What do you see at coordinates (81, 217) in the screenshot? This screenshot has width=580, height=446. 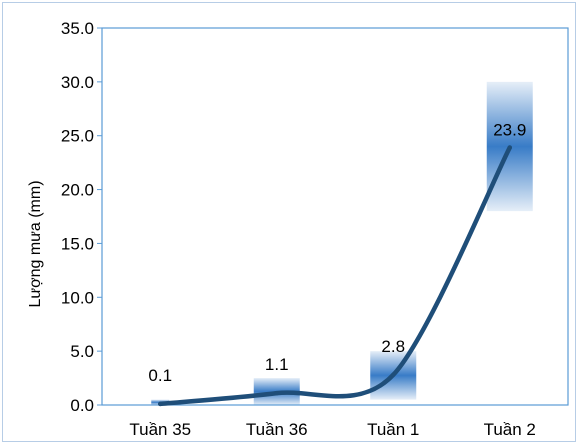 I see `y-tick-labels: 0.0 5.0 10.0 15.0 20.0 25.0 30.0 35.0` at bounding box center [81, 217].